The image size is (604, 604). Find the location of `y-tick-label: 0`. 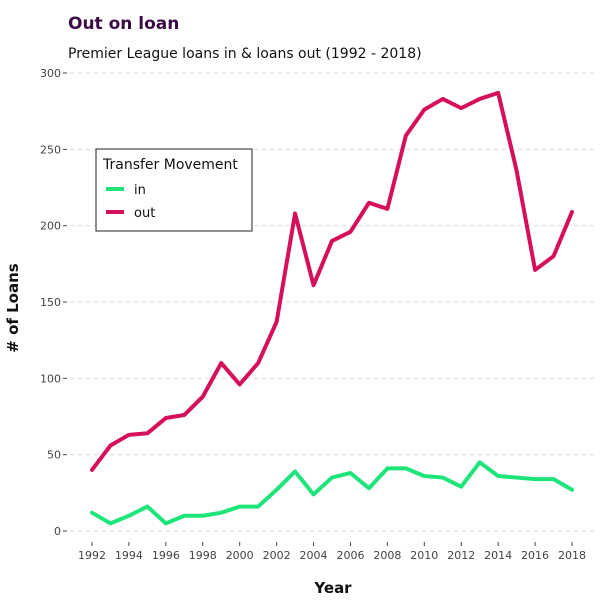

y-tick-label: 0 is located at coordinates (57, 531).